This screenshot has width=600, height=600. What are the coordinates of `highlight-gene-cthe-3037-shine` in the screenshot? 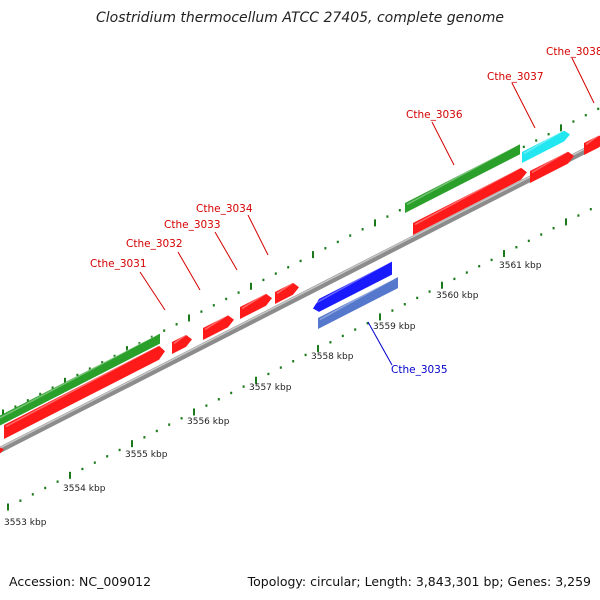 It's located at (545, 141).